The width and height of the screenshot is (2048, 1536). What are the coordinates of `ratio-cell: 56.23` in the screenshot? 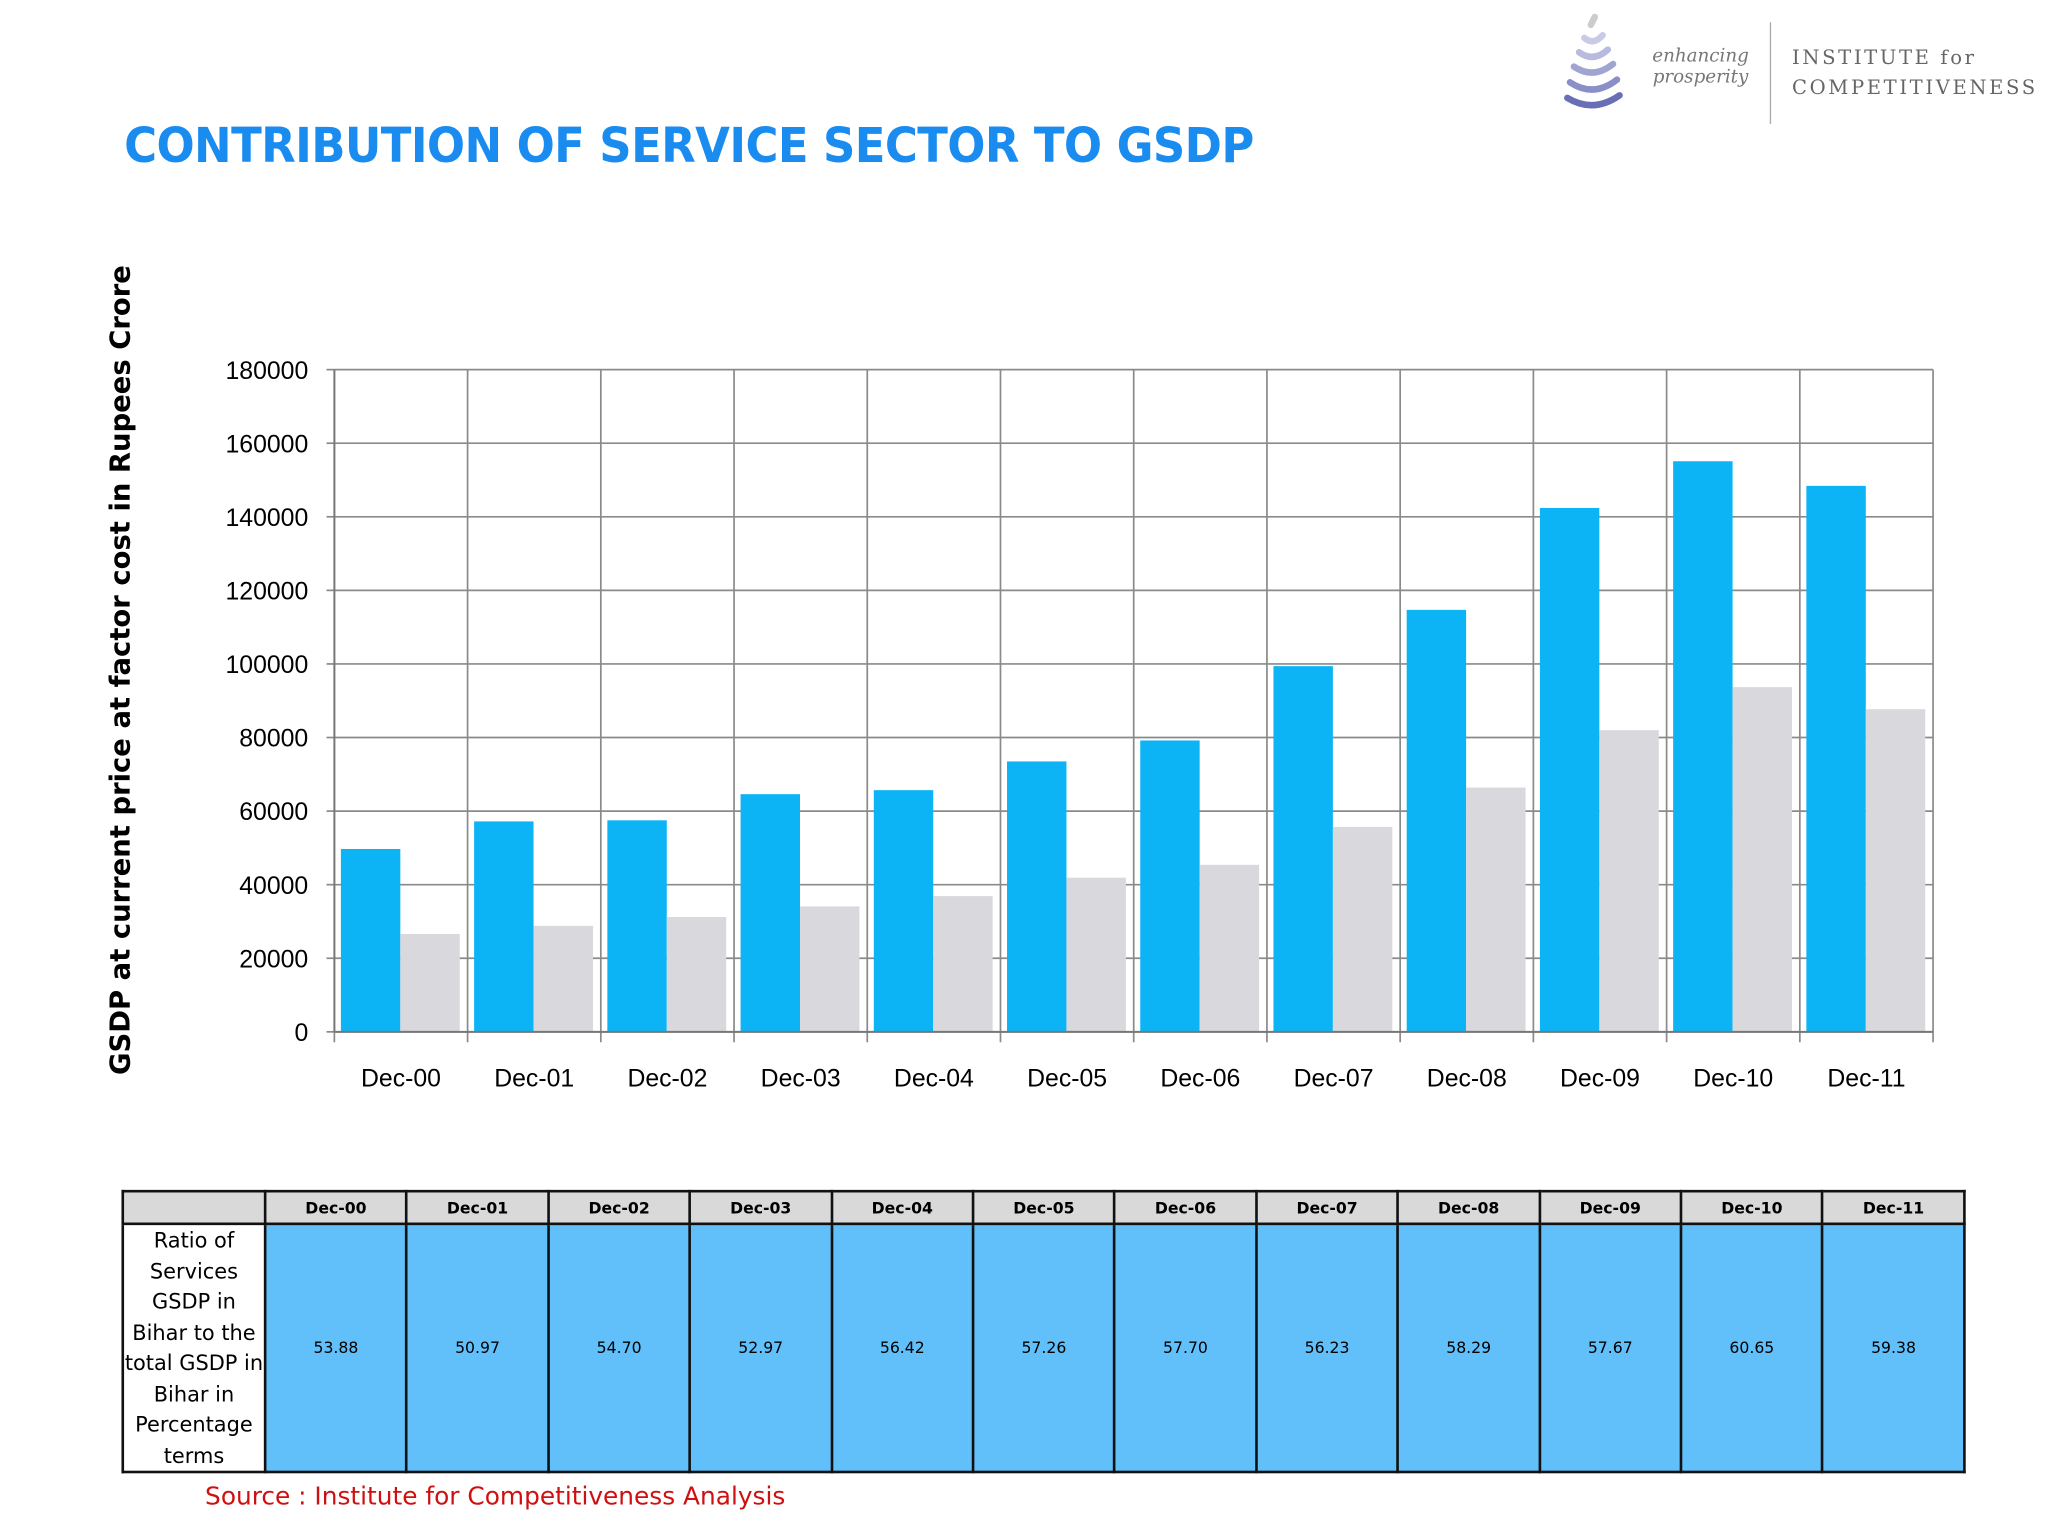 It's located at (1327, 1348).